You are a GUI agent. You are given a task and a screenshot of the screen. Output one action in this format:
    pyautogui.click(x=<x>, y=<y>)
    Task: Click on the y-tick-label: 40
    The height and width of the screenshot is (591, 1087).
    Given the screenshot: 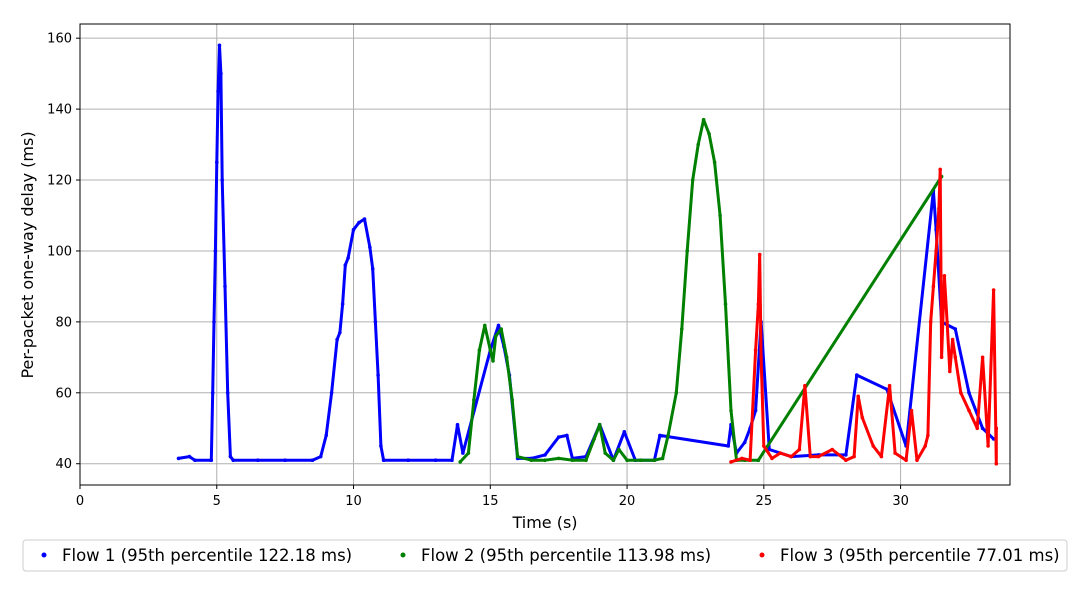 What is the action you would take?
    pyautogui.click(x=63, y=464)
    